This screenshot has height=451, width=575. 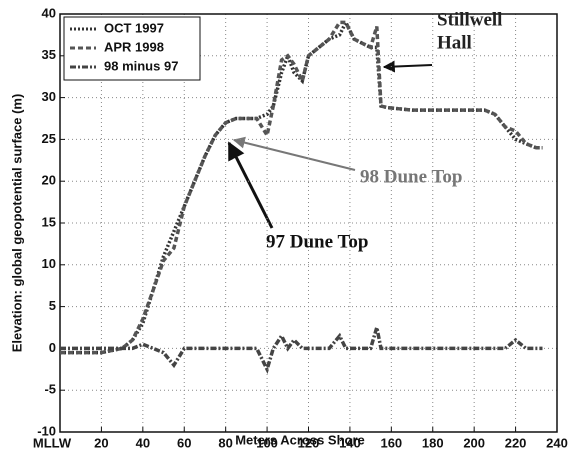 I want to click on legend-label: OCT 1997, so click(x=134, y=27).